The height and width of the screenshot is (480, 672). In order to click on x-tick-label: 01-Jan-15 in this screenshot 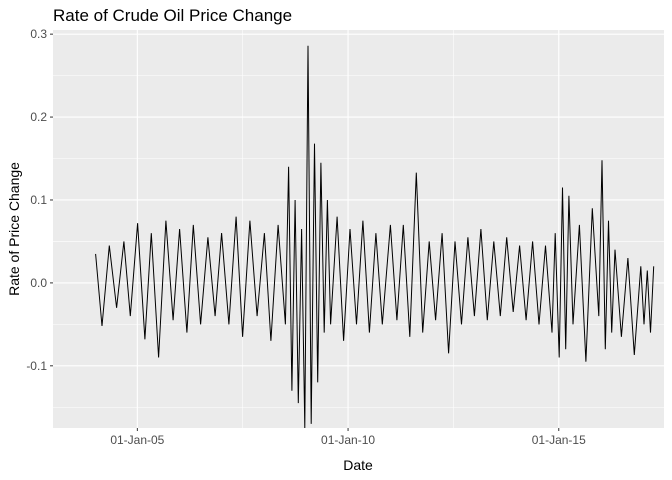, I will do `click(559, 440)`.